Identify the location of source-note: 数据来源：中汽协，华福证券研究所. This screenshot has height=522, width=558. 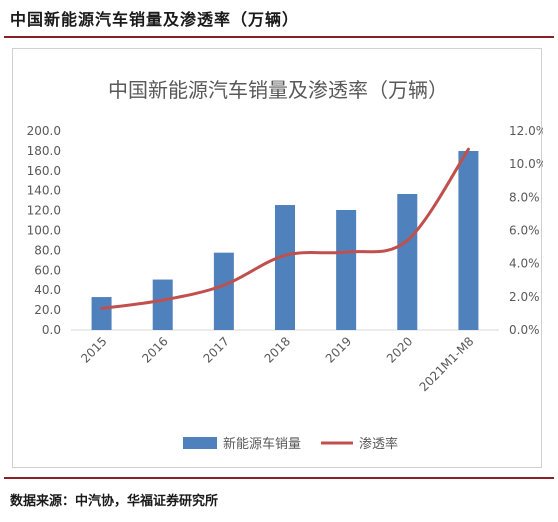
(114, 501).